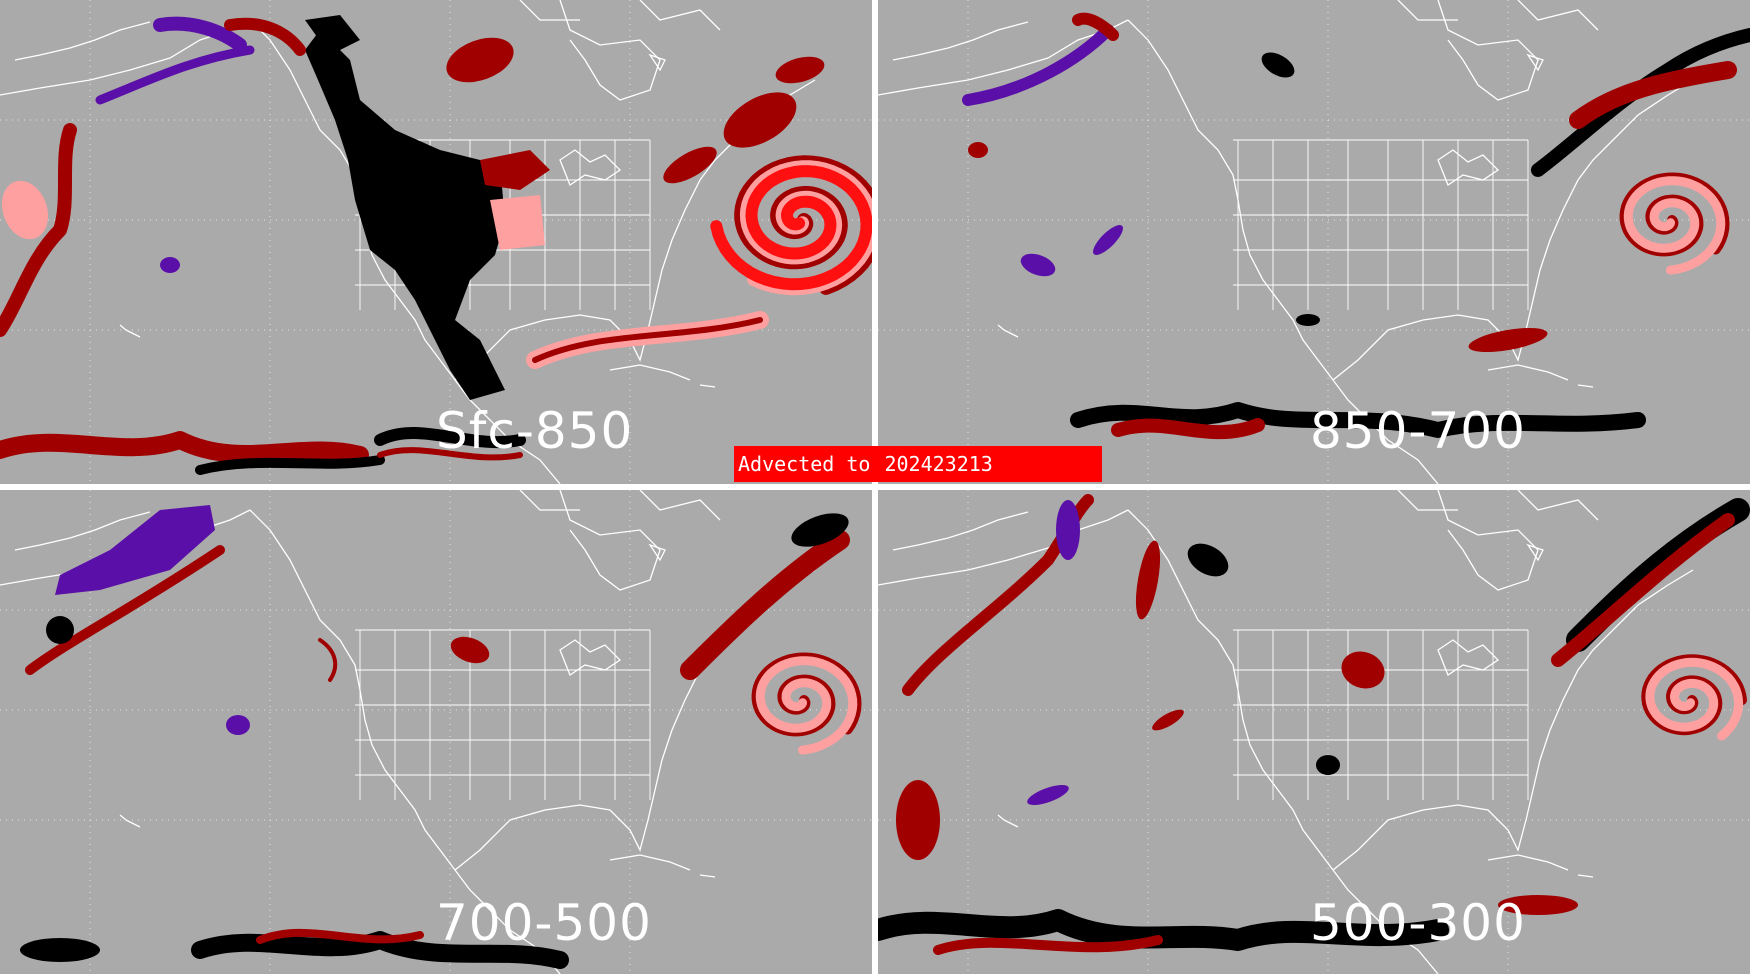 The width and height of the screenshot is (1750, 976). What do you see at coordinates (405, 215) in the screenshot?
I see `black-region-west` at bounding box center [405, 215].